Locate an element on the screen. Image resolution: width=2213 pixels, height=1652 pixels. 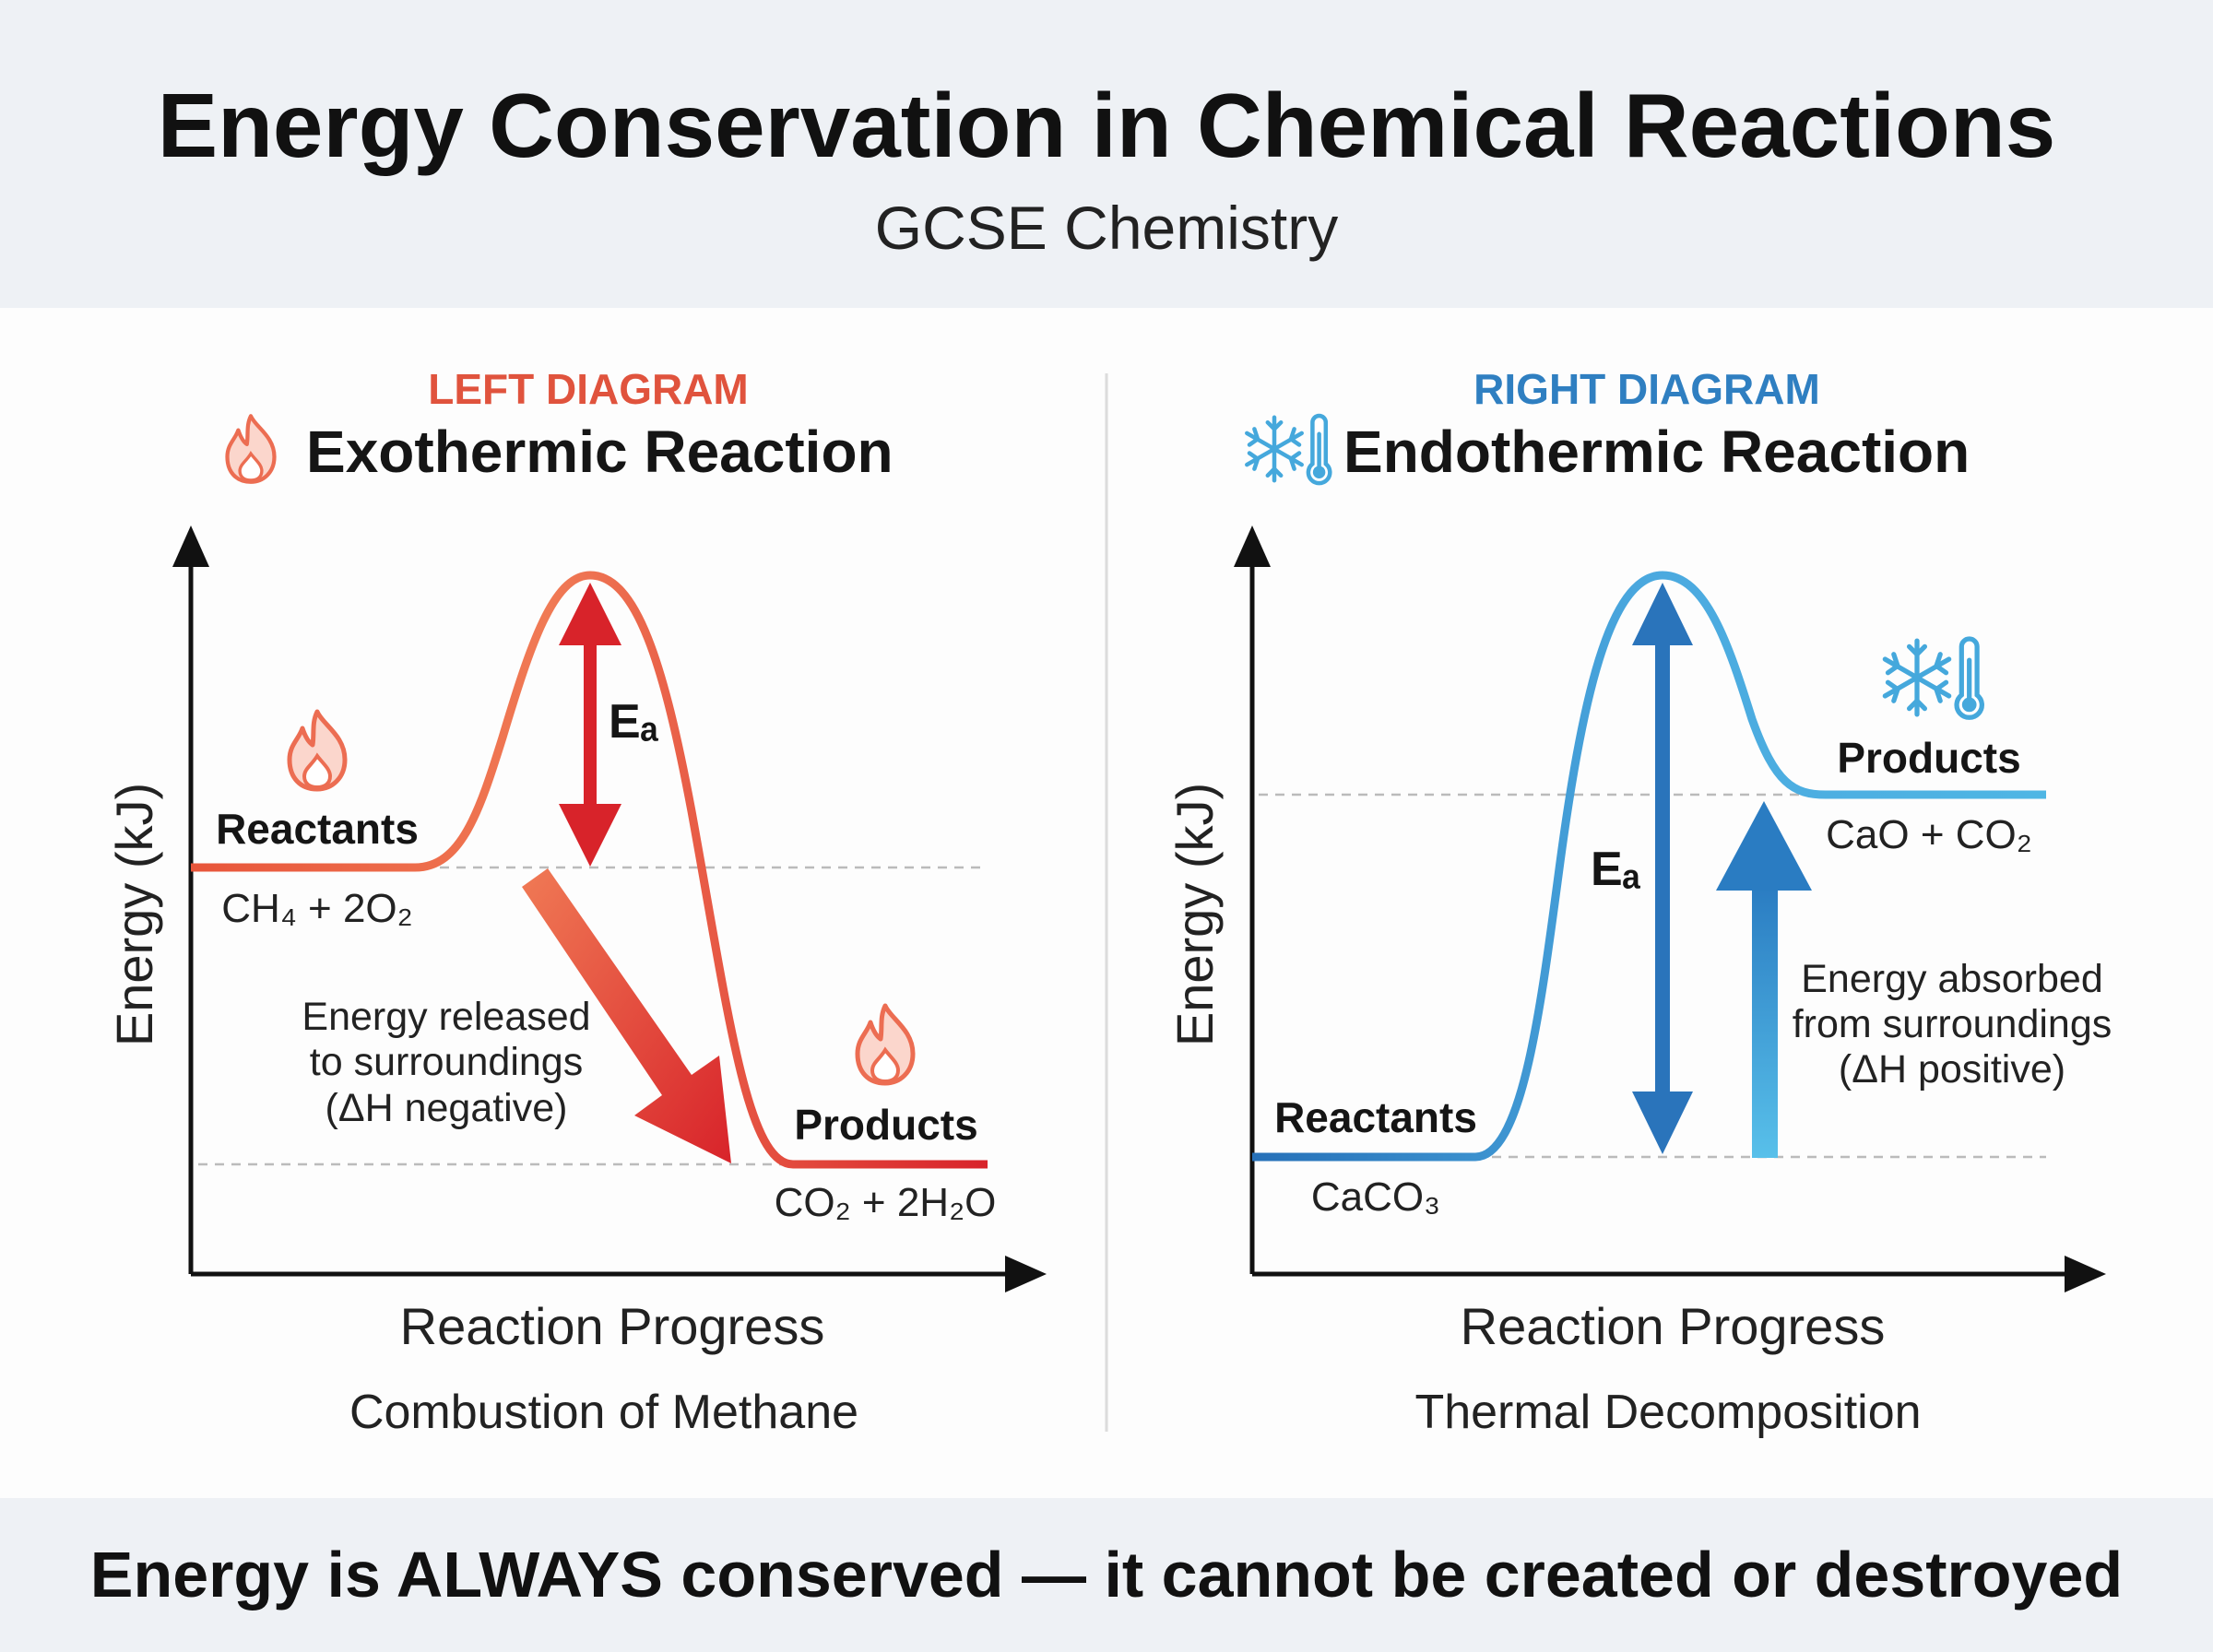
footer-band is located at coordinates (1106, 1575).